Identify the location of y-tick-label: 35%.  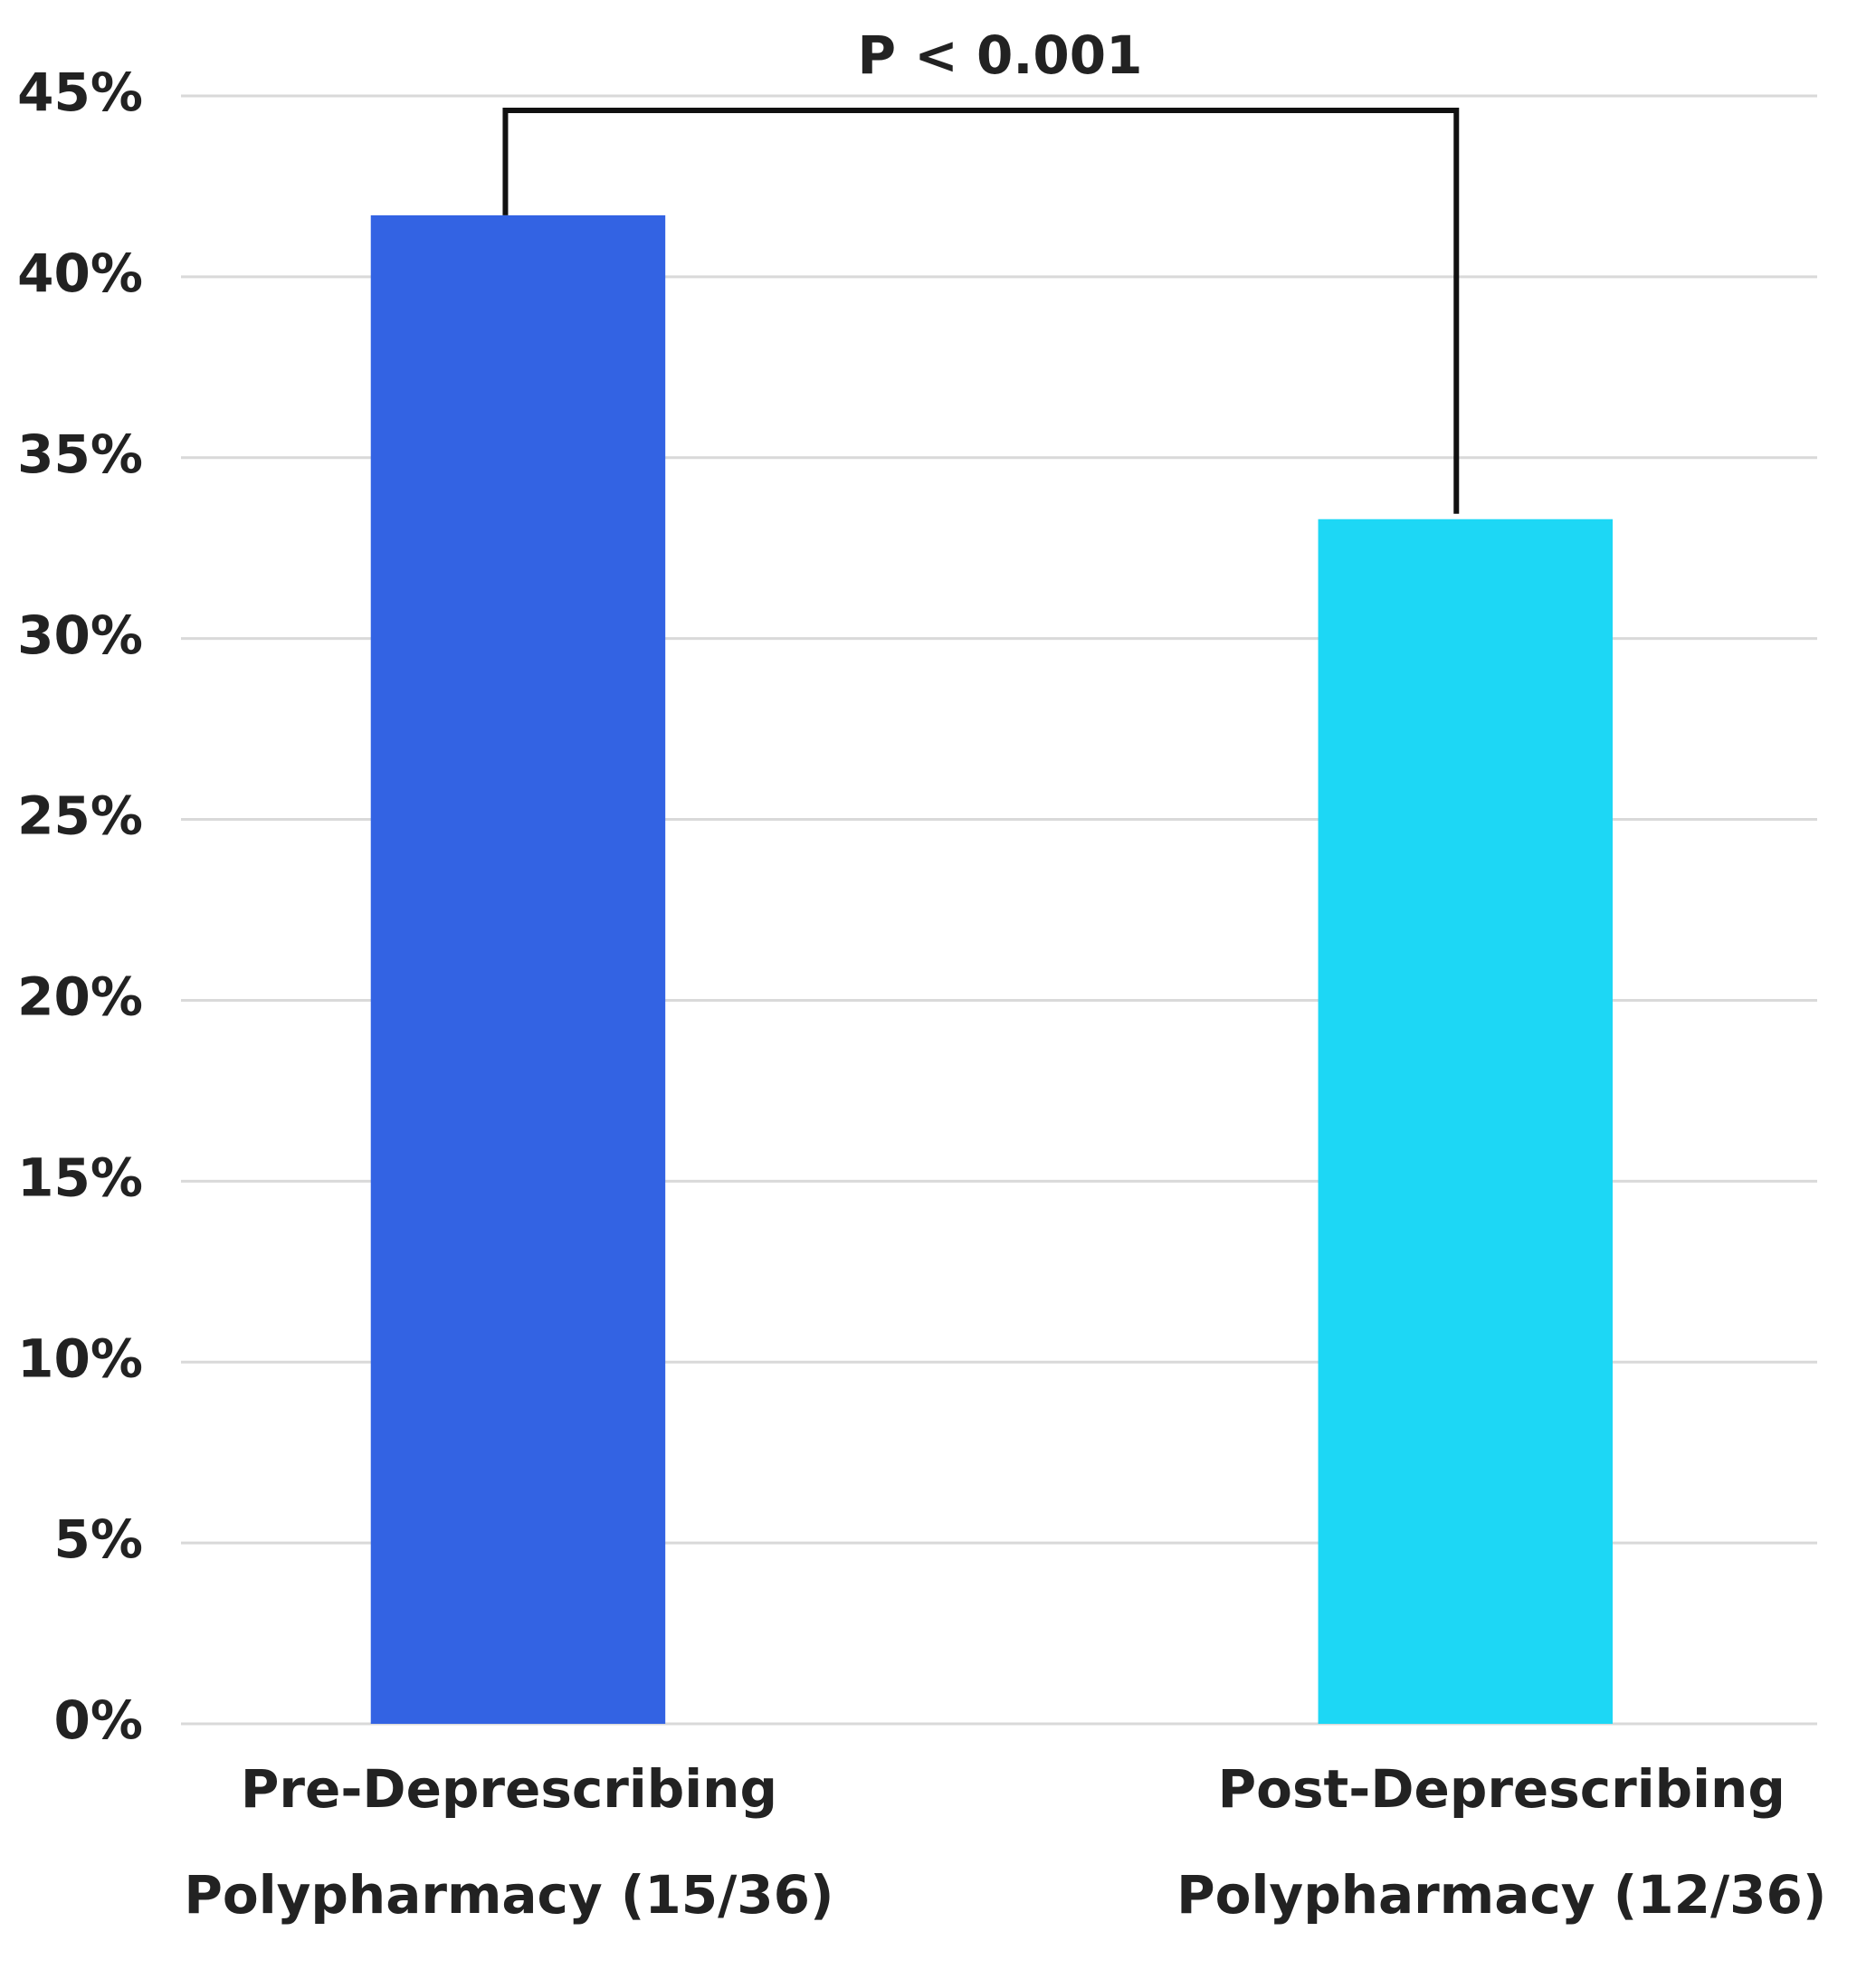
(80, 454).